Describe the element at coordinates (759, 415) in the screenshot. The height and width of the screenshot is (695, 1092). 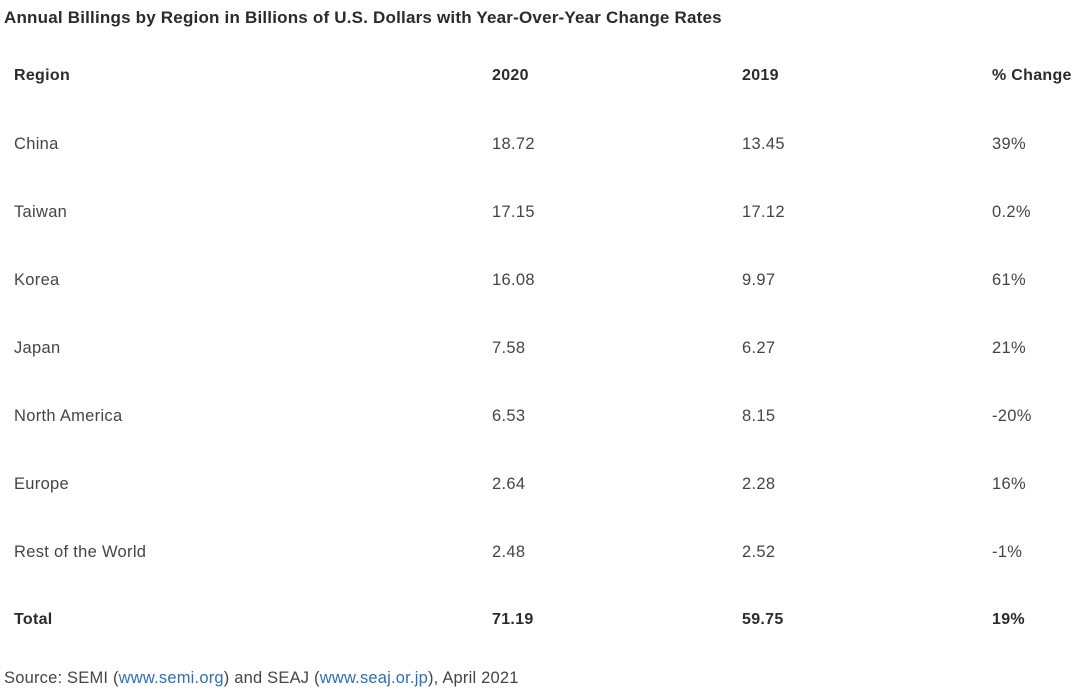
I see `value-2019-cell: 8.15` at that location.